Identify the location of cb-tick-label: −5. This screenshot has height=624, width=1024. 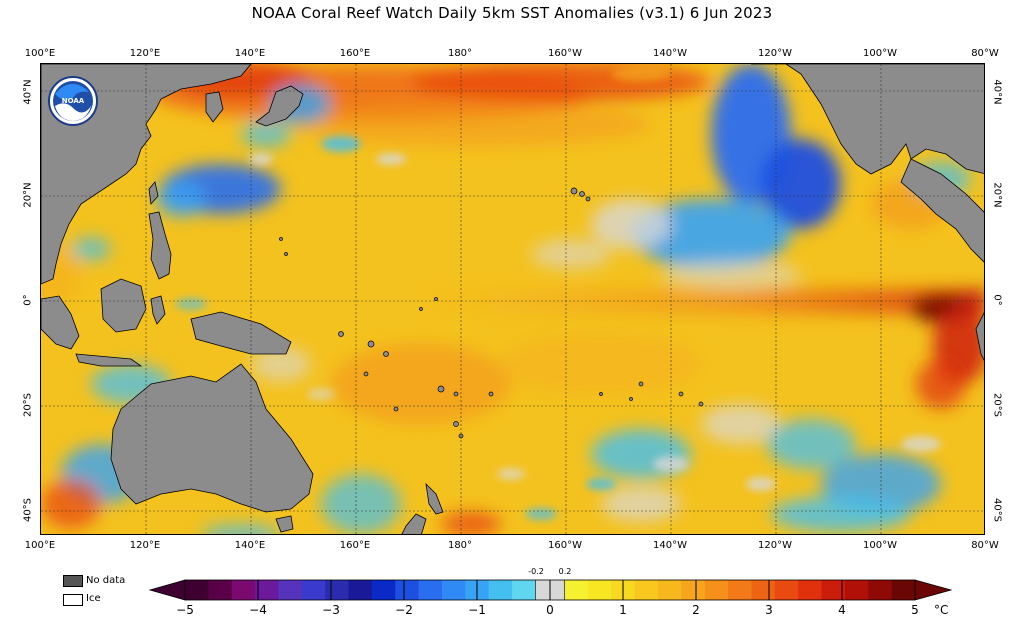
(185, 610).